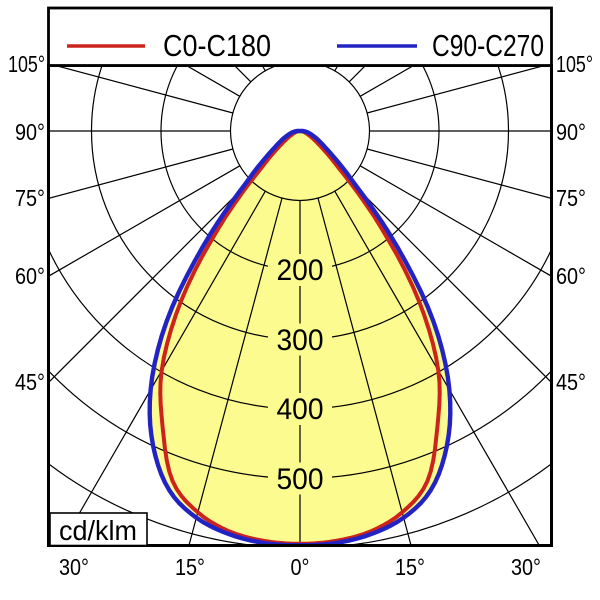 The width and height of the screenshot is (600, 600). I want to click on legend-label-c0-c180: C0-C180, so click(217, 45).